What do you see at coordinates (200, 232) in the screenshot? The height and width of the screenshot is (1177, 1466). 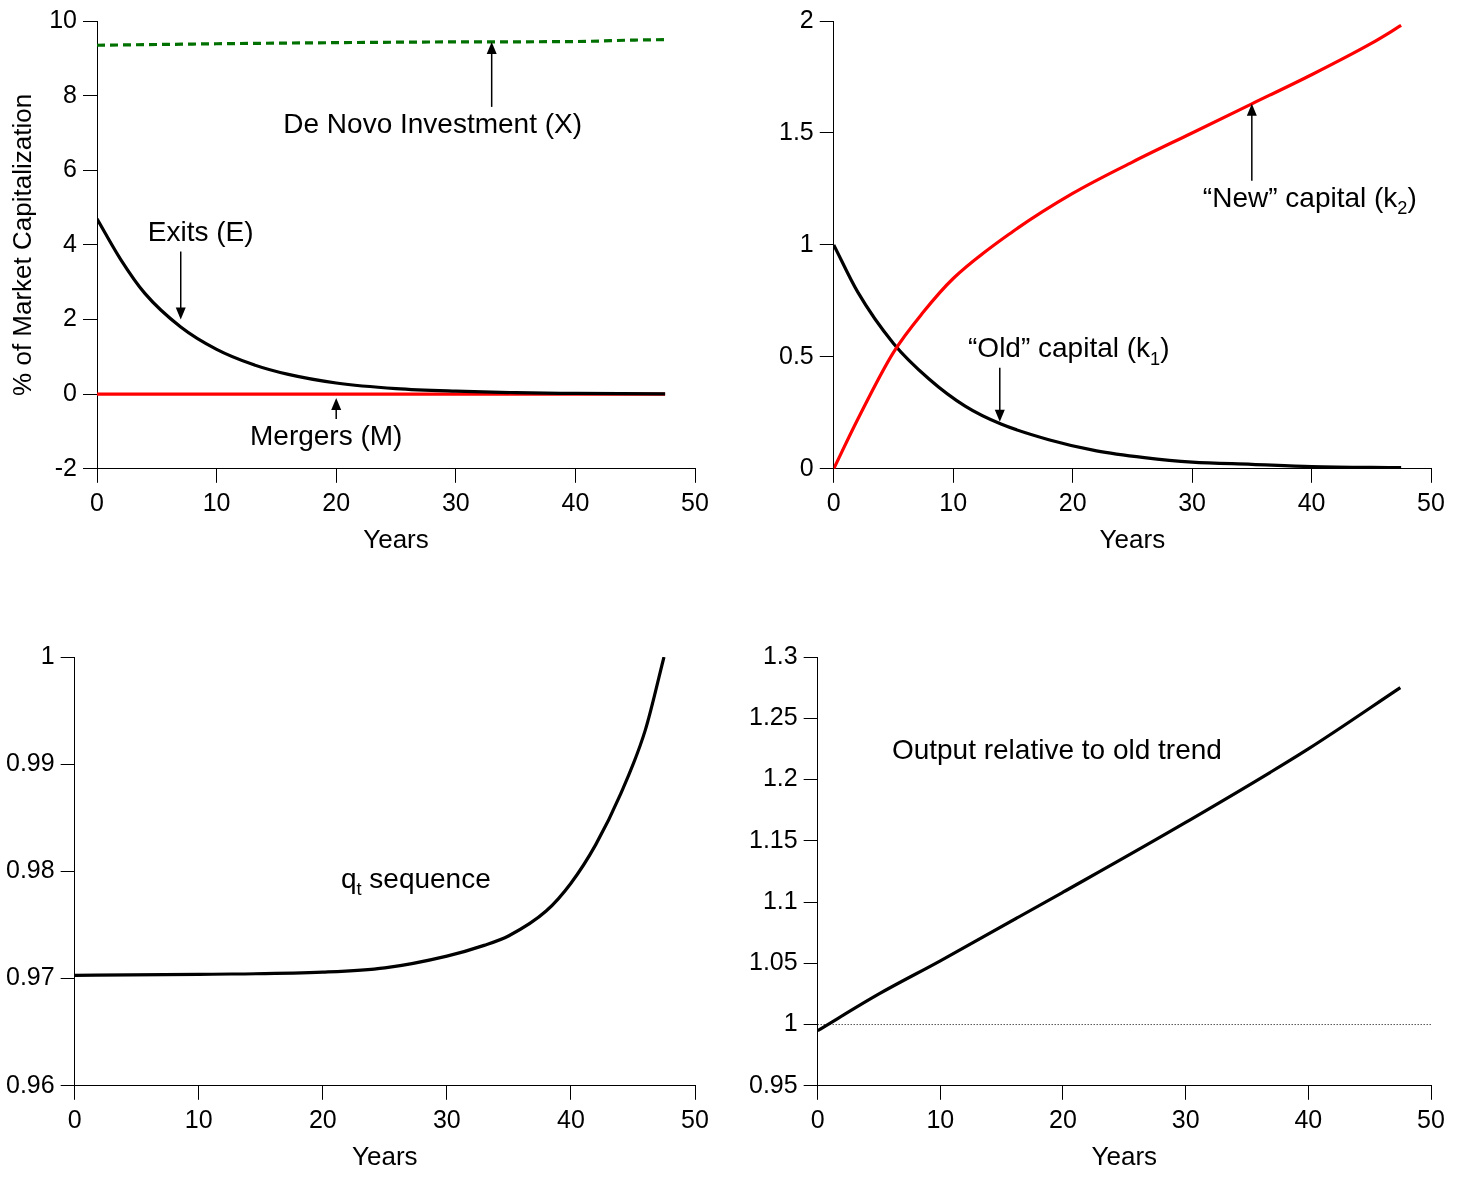 I see `annotation: Exits (E)` at bounding box center [200, 232].